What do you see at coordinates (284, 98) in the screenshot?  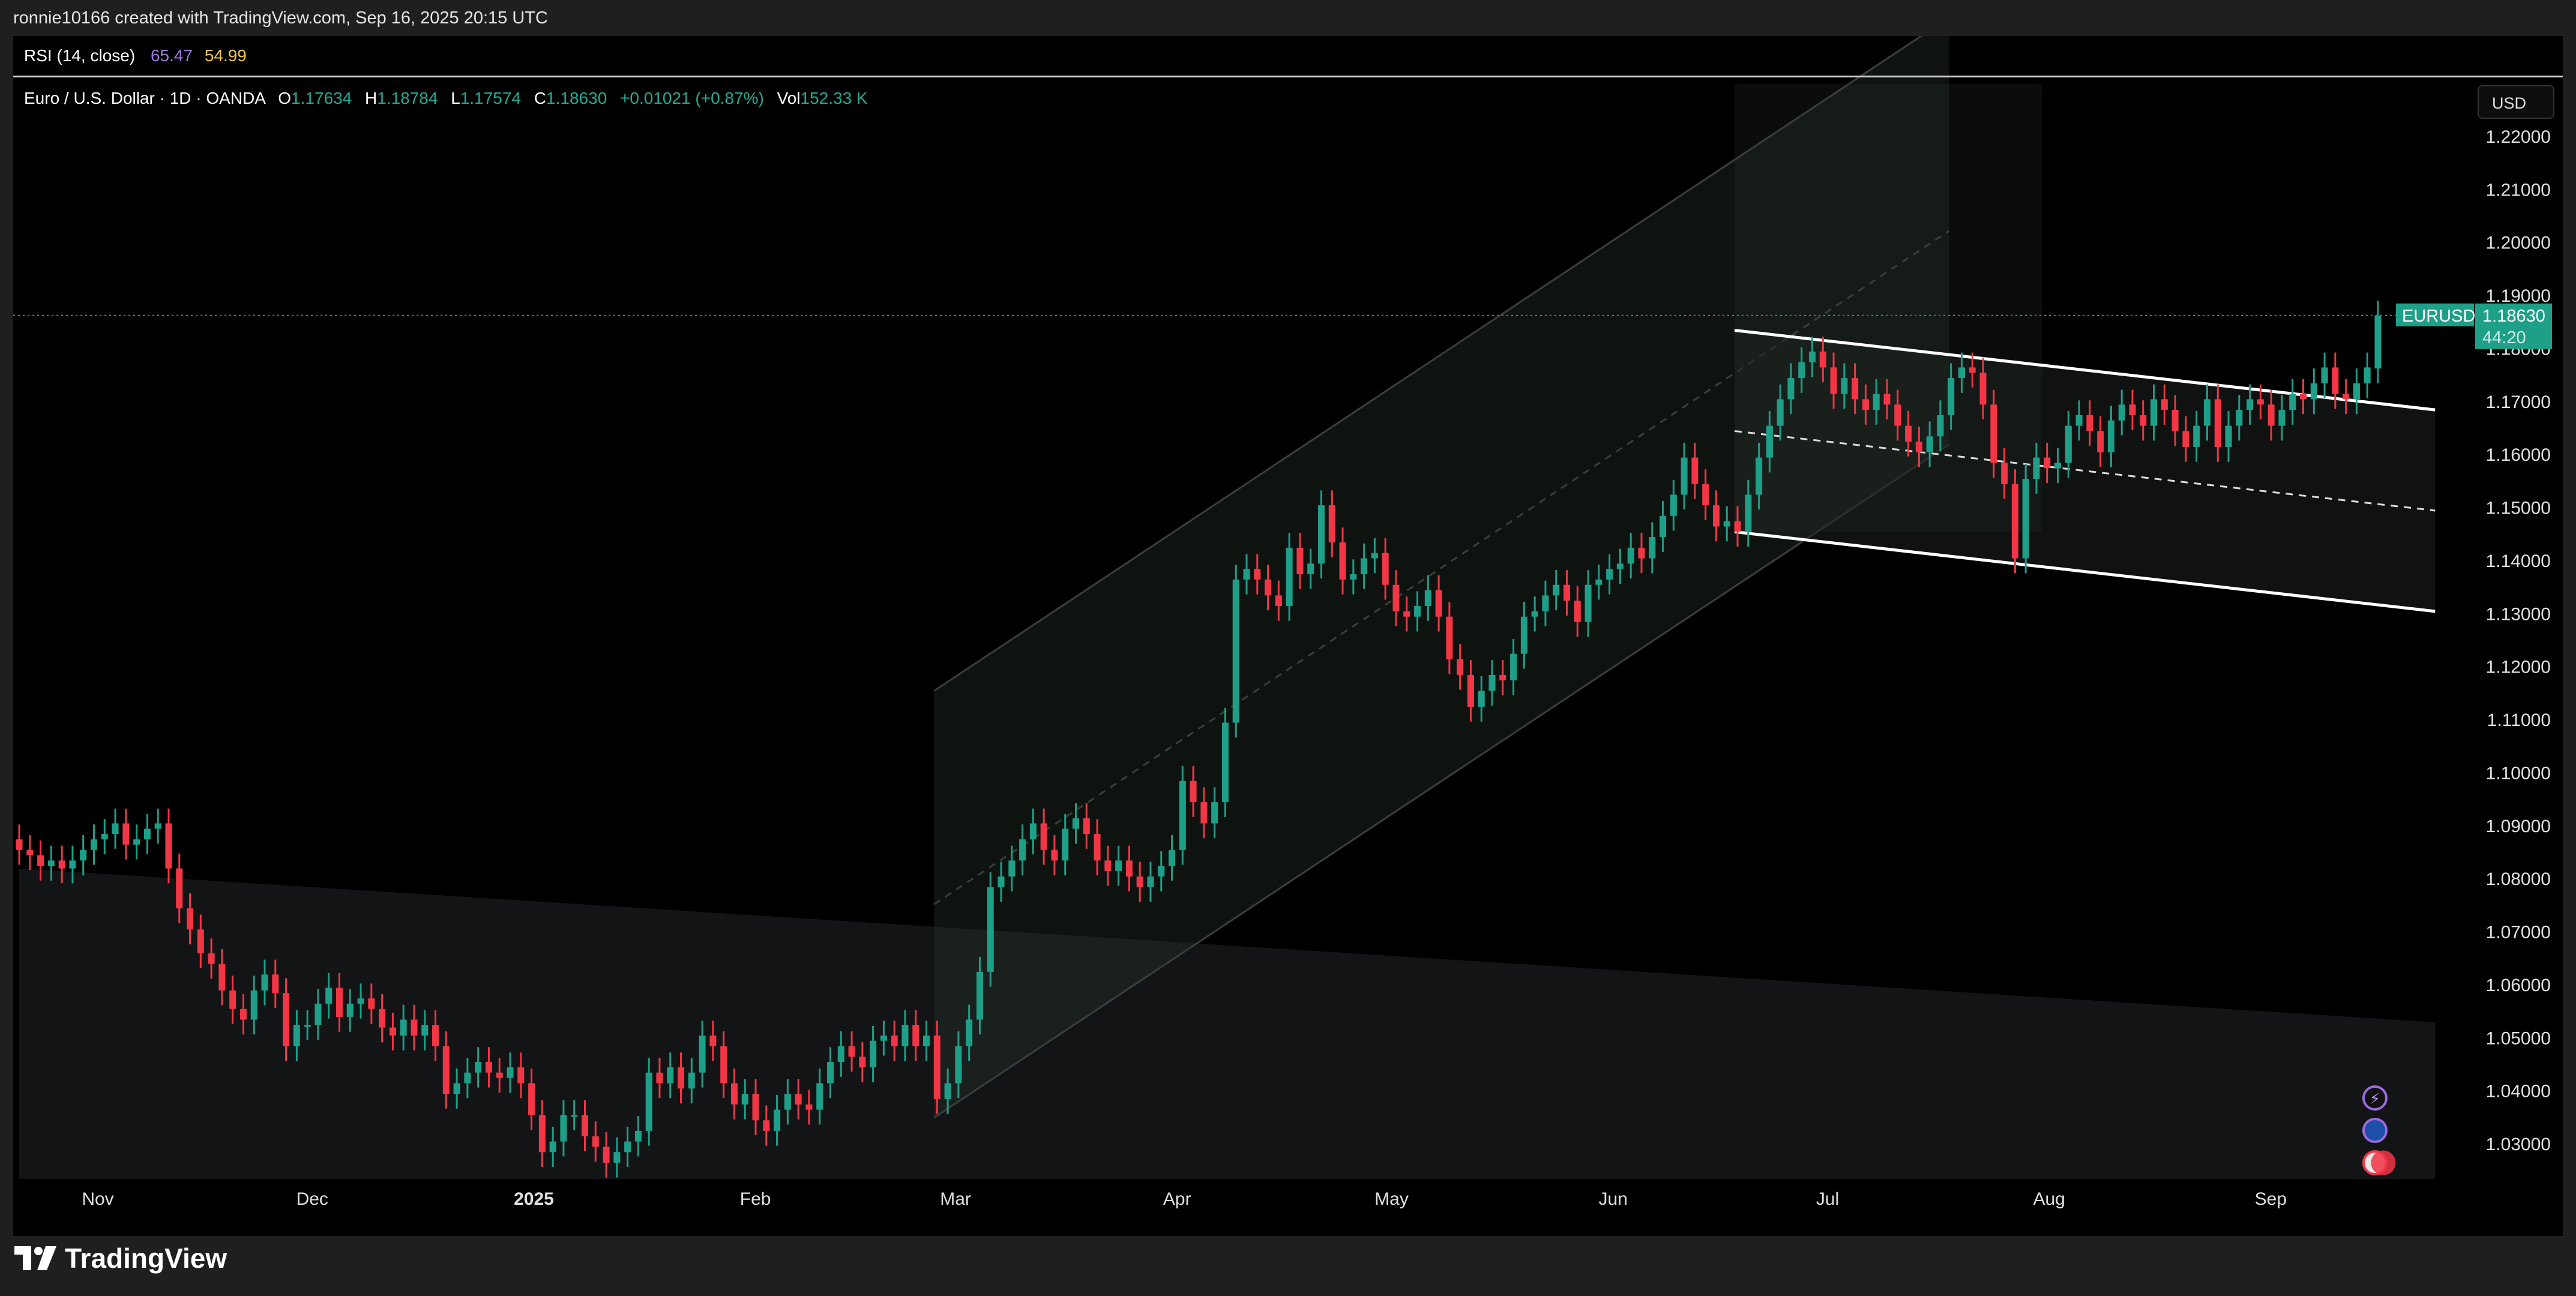 I see `open-label: O` at bounding box center [284, 98].